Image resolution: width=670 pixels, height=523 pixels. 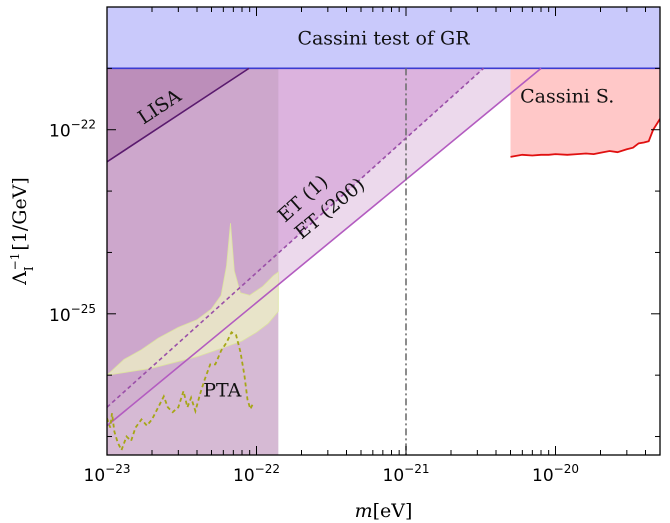 I want to click on cassini-gr-region, so click(x=383, y=38).